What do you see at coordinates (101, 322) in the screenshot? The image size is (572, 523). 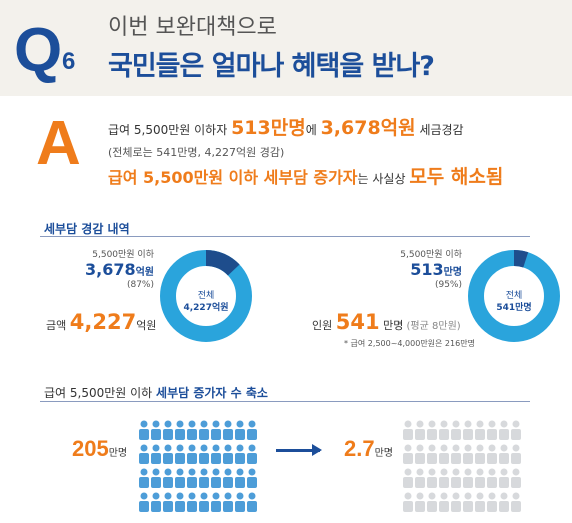 I see `left-total: 금액 4,227억원` at bounding box center [101, 322].